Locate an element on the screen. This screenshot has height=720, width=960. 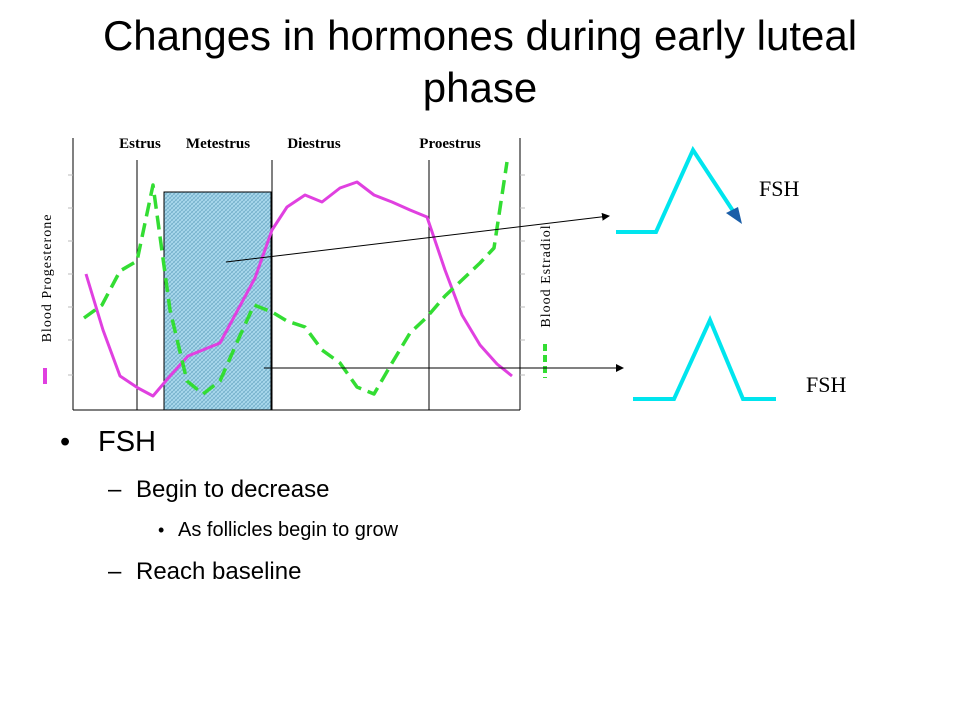
phase-label-estrus: Estrus is located at coordinates (140, 144).